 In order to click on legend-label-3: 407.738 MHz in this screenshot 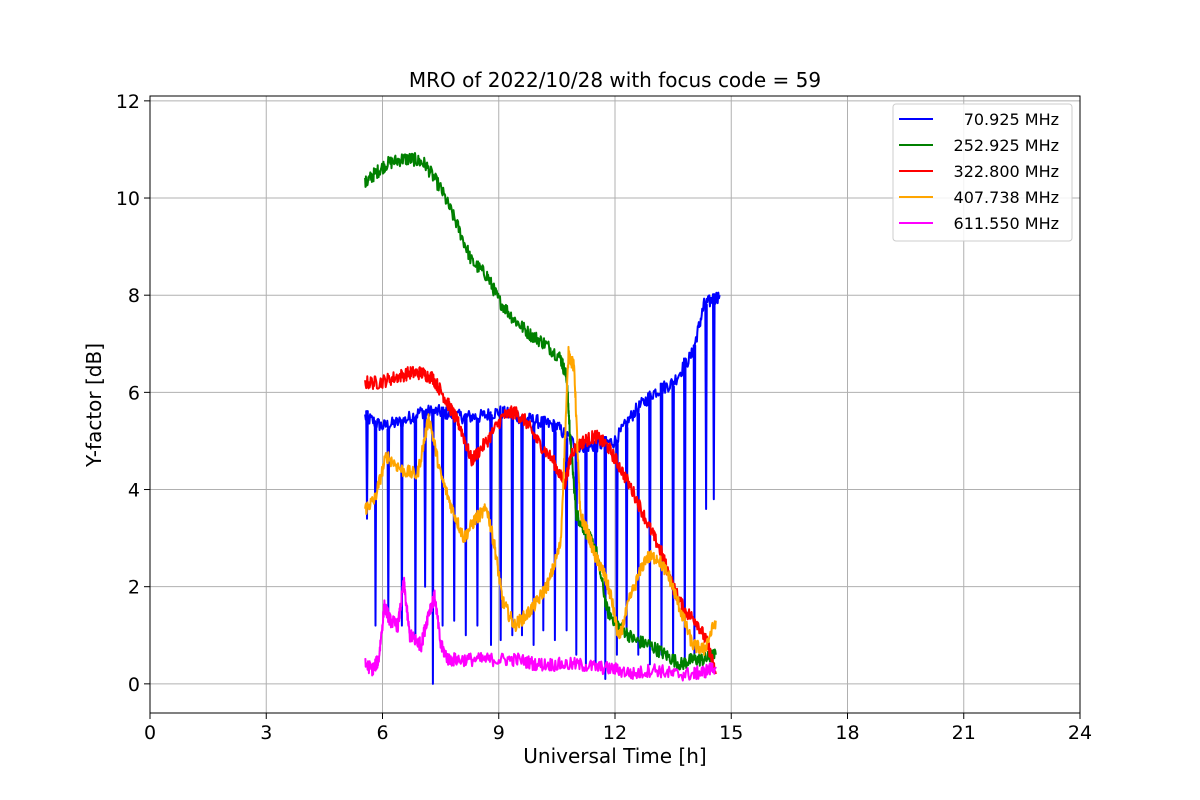, I will do `click(1006, 197)`.